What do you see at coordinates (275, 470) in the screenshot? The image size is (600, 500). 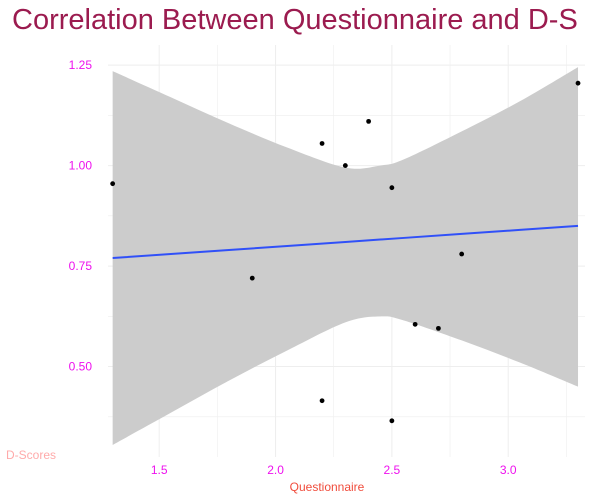 I see `x-tick-label: 2.0` at bounding box center [275, 470].